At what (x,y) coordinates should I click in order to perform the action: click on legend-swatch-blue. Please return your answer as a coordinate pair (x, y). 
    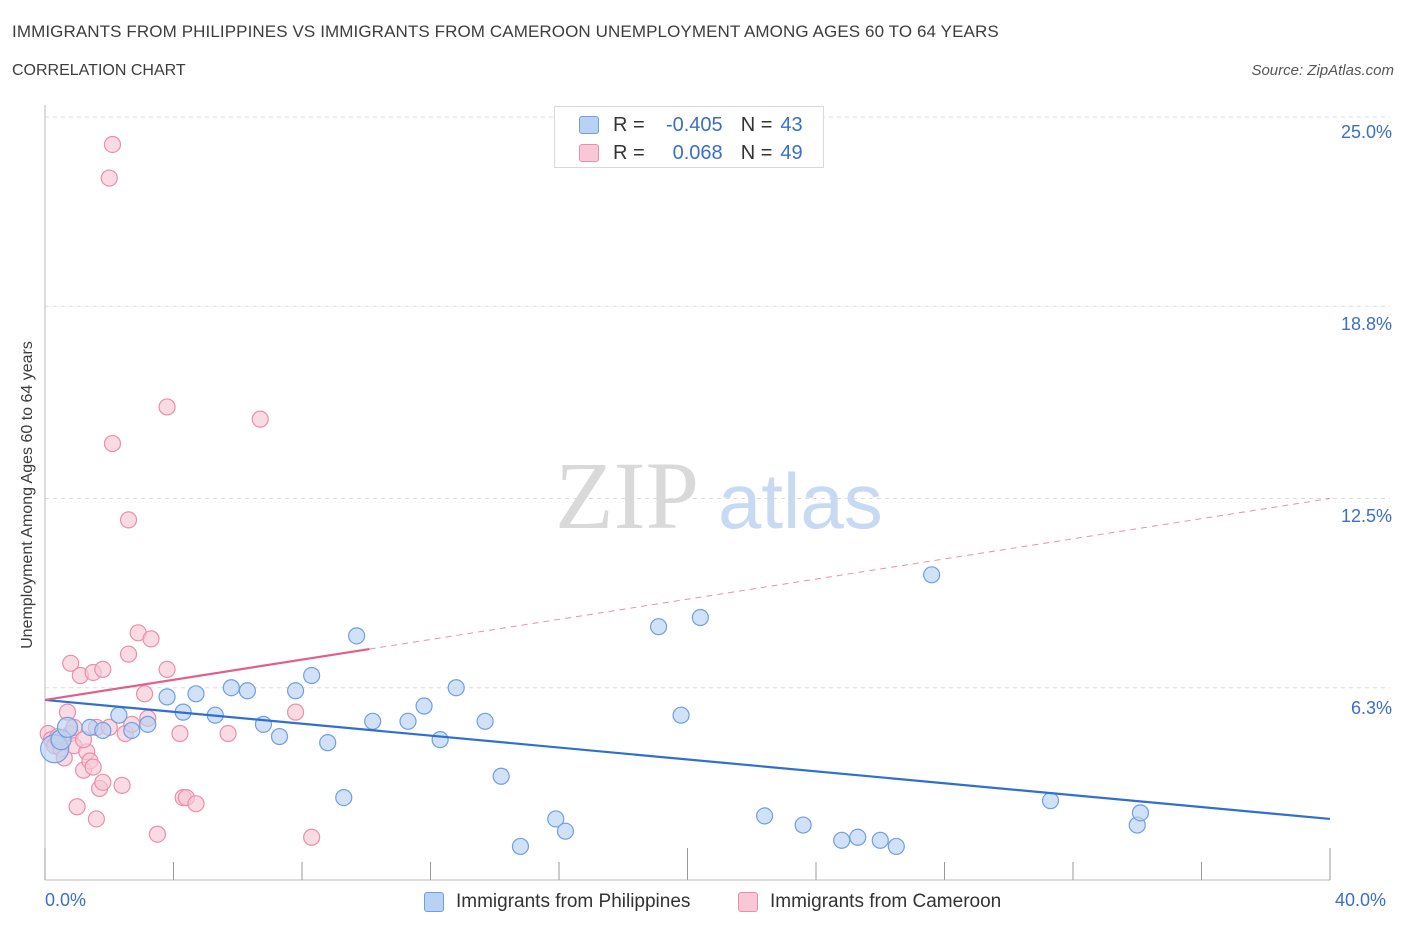
    Looking at the image, I should click on (589, 125).